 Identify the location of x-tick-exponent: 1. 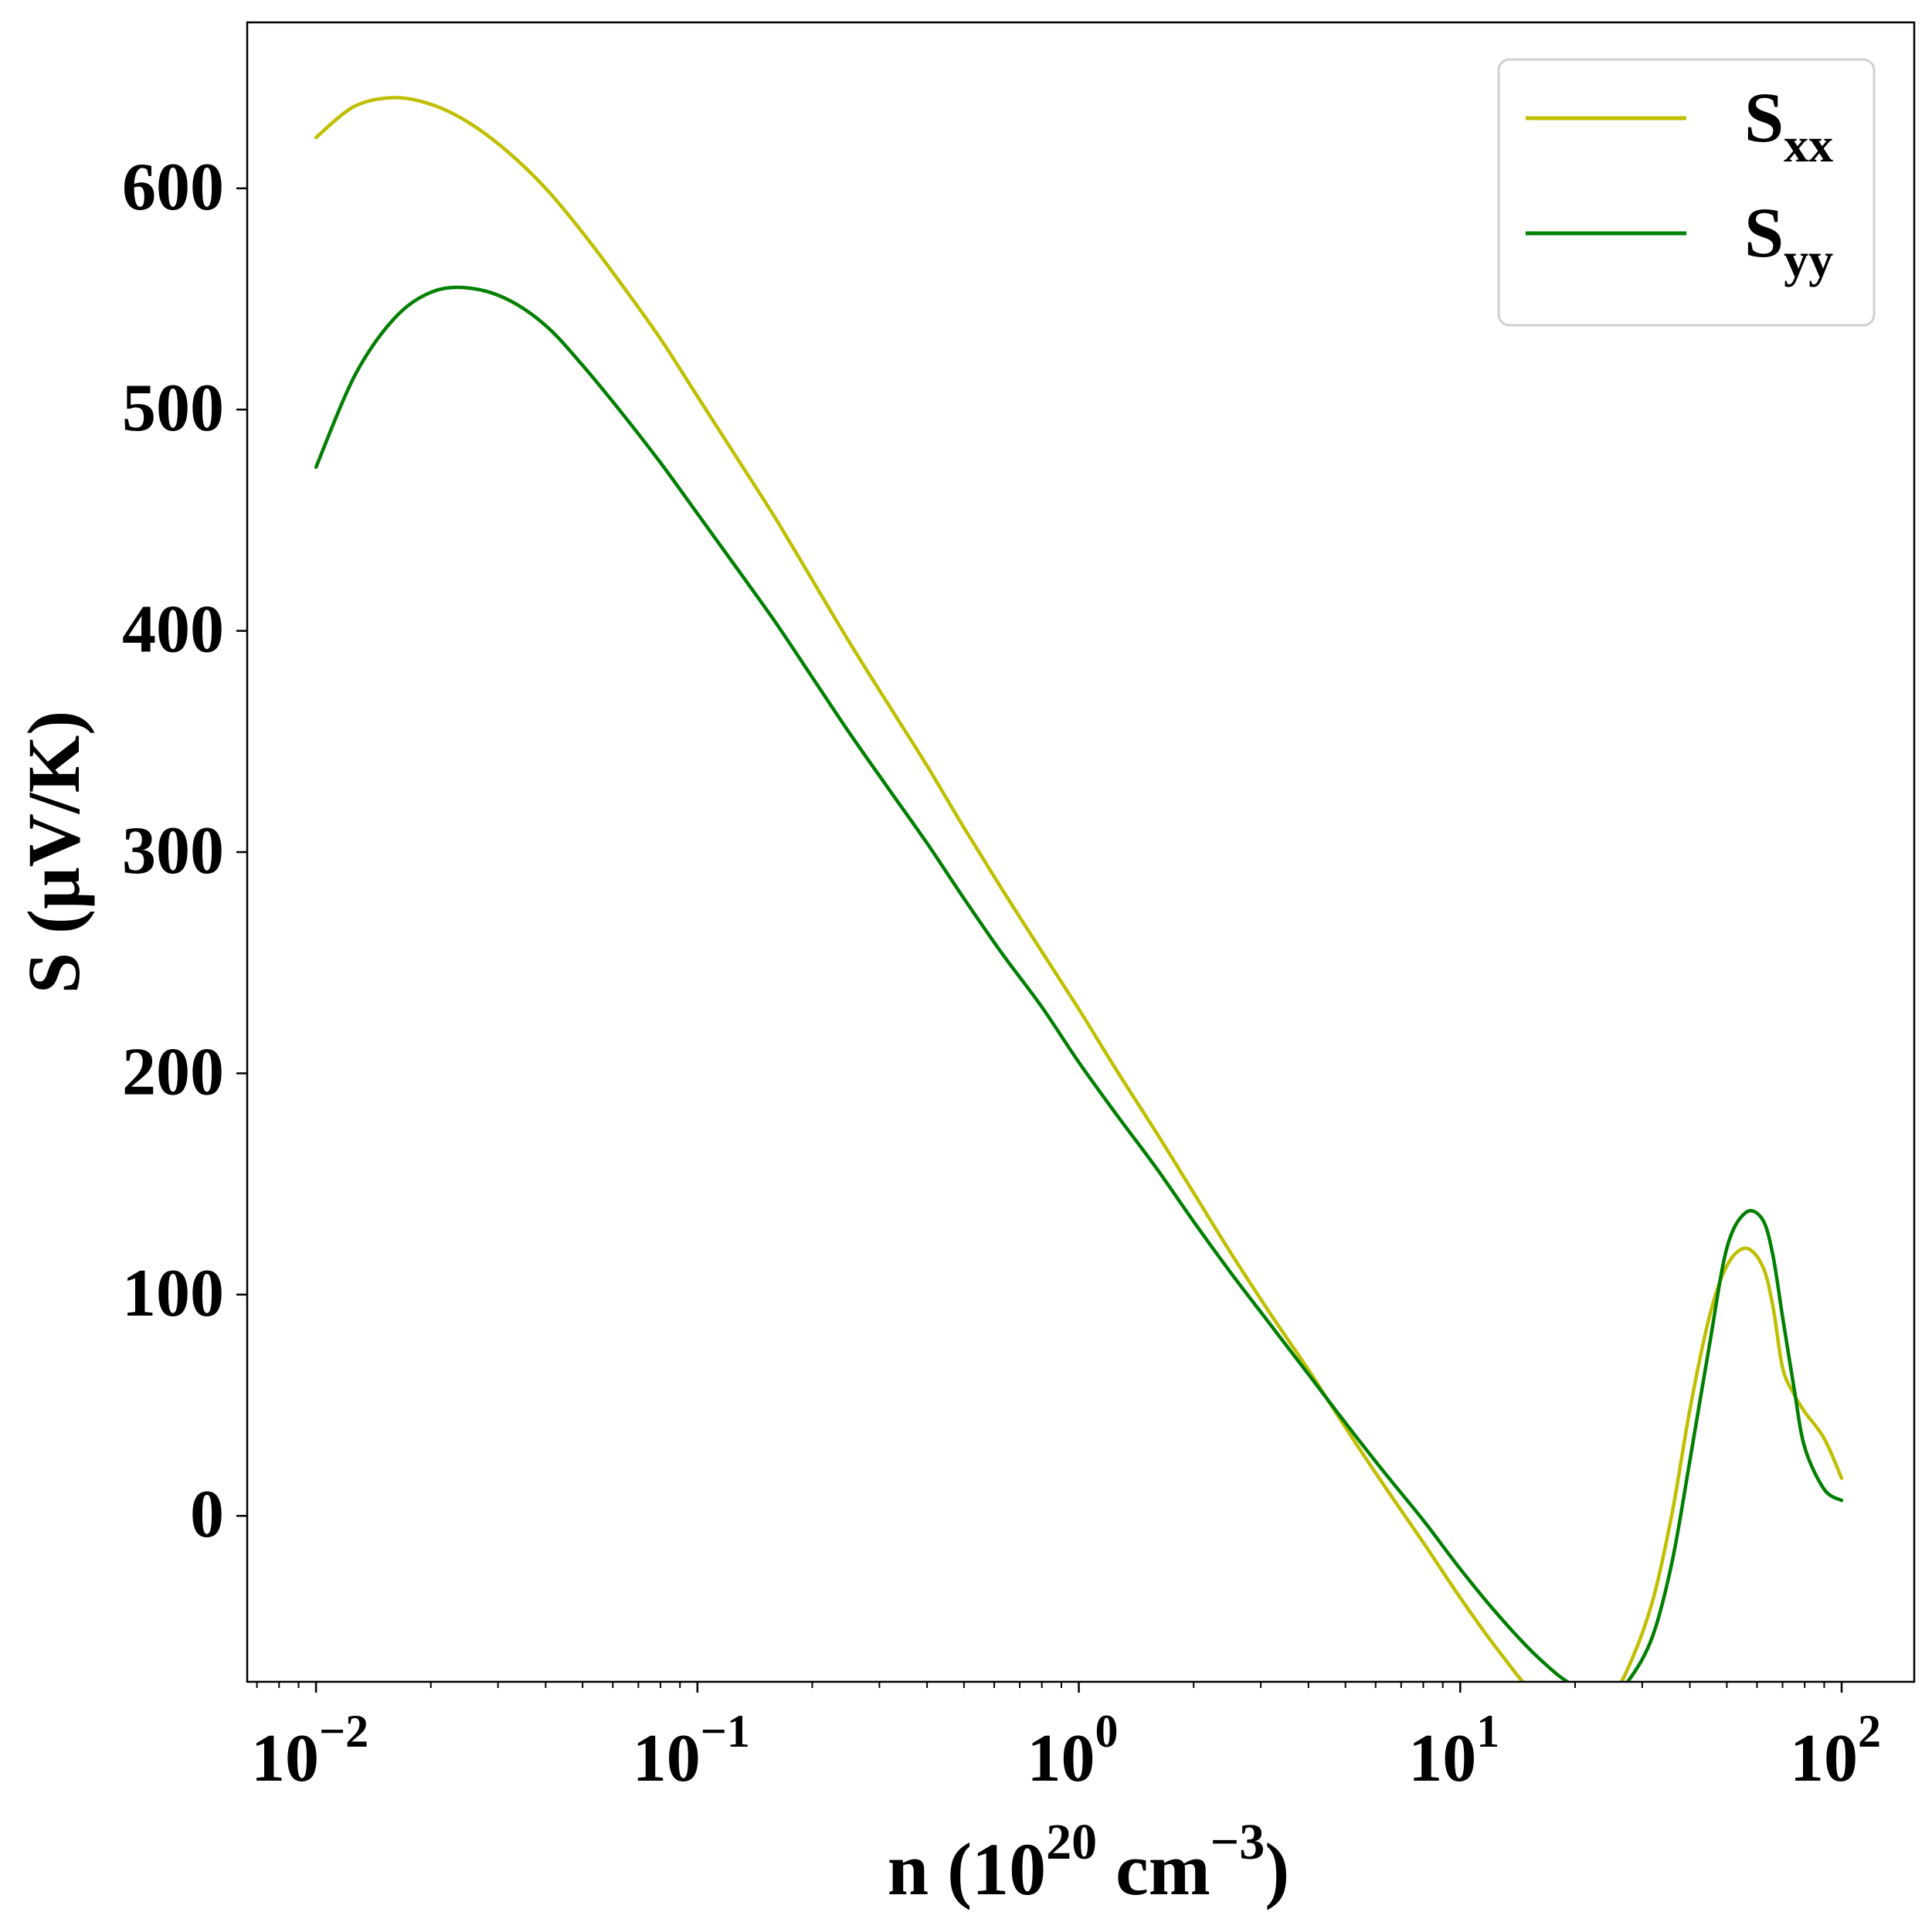
(1488, 1731).